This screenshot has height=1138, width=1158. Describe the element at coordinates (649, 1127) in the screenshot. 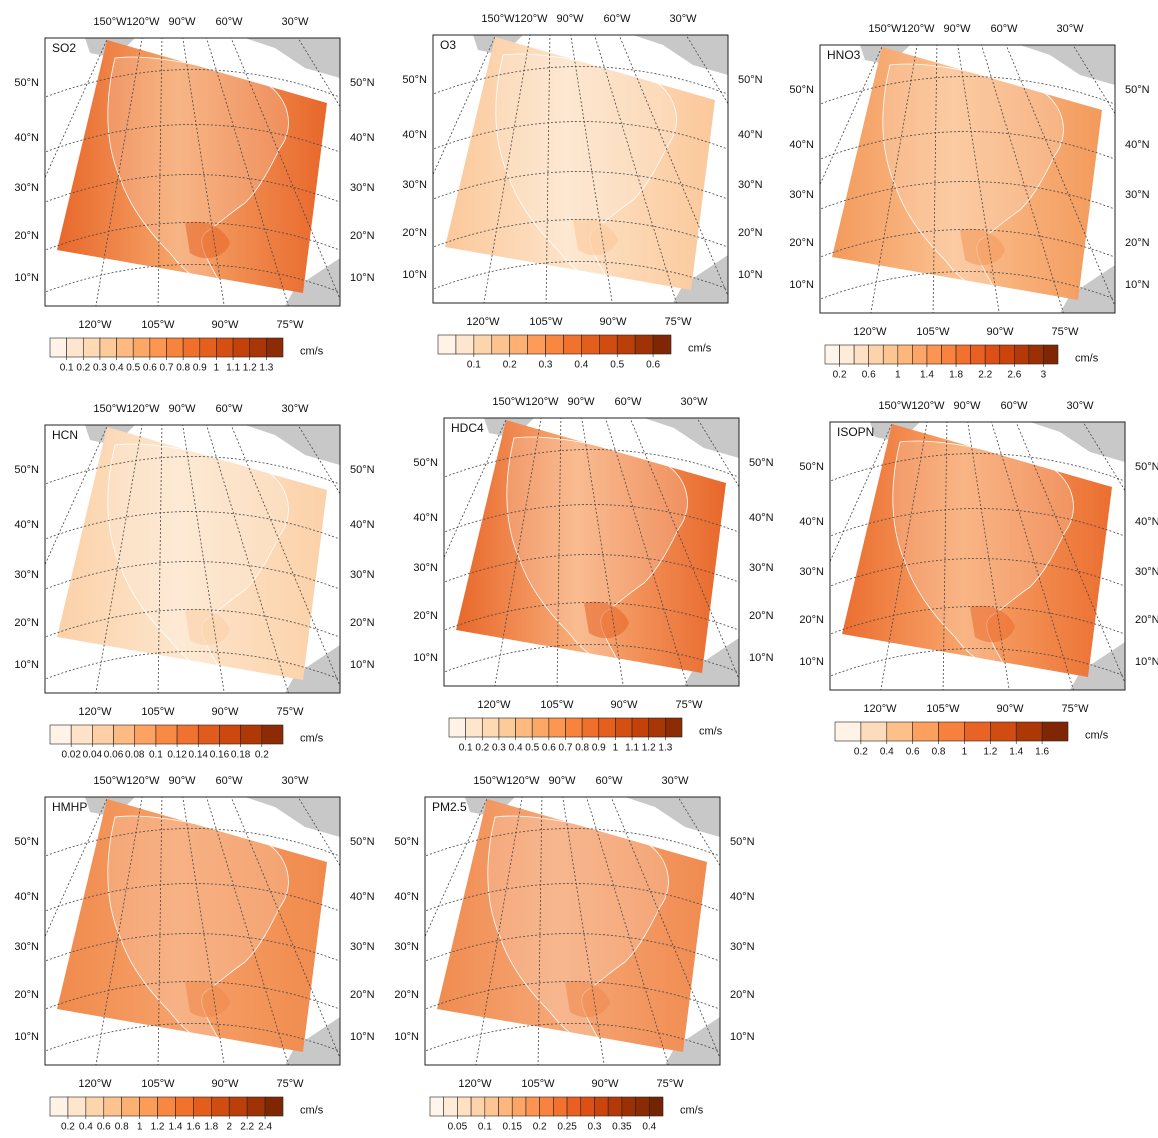

I see `colorbar-tick-label: 0.4` at that location.